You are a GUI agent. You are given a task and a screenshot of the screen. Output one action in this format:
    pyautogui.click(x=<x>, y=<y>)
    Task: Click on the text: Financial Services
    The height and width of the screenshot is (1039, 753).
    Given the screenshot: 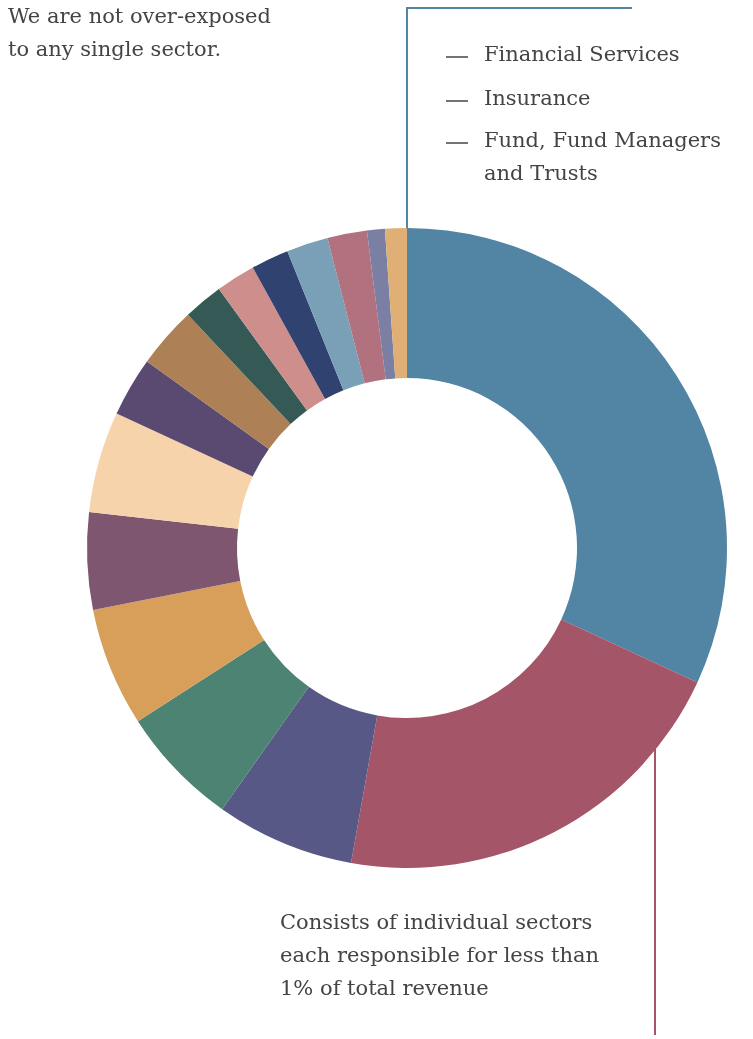 What is the action you would take?
    pyautogui.click(x=582, y=54)
    